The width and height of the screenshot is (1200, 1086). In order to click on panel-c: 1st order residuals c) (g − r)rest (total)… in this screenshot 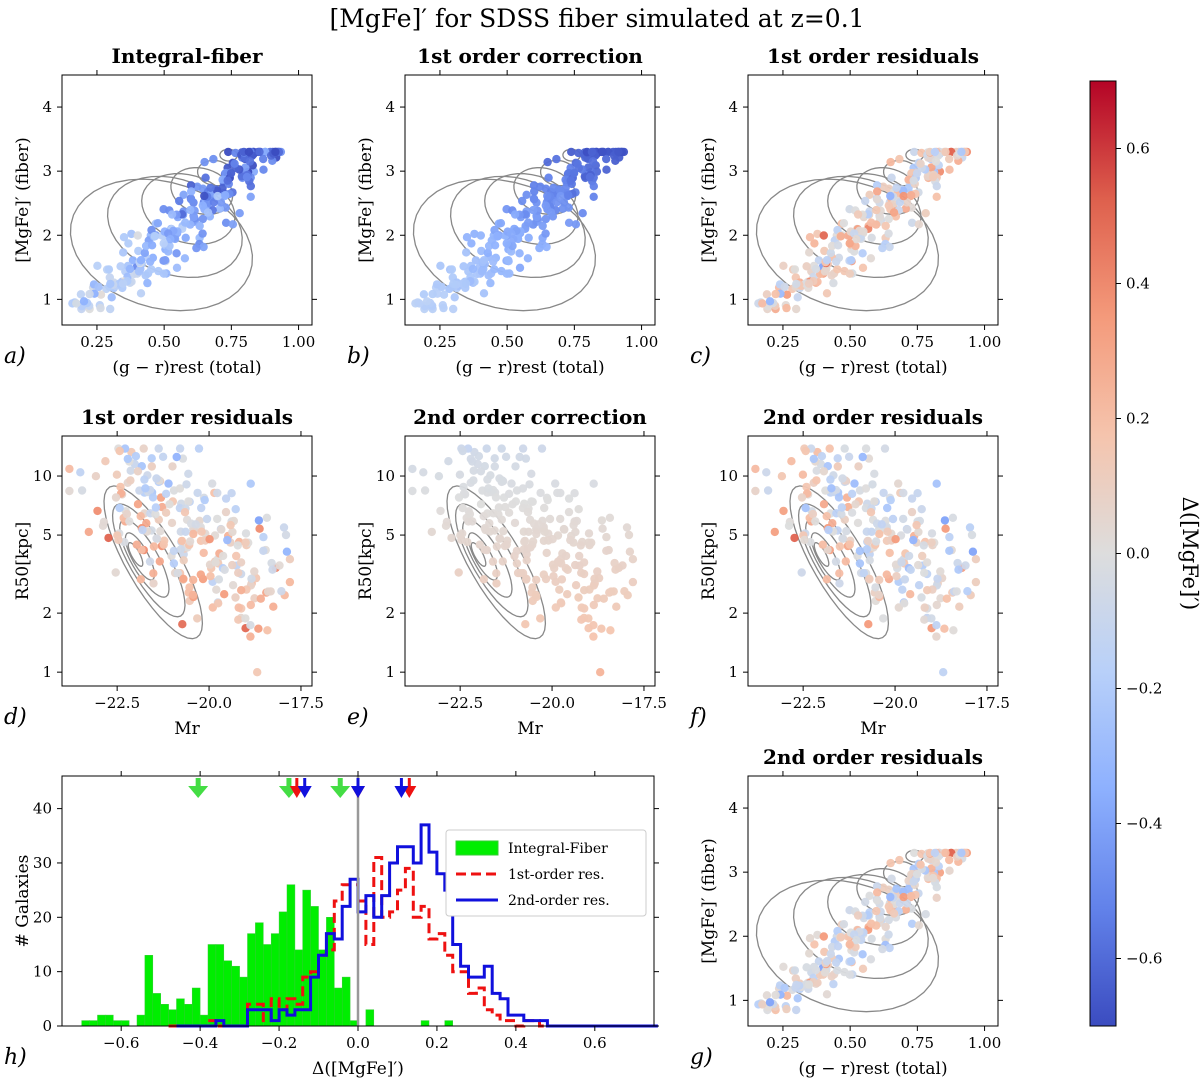, I will do `click(846, 211)`.